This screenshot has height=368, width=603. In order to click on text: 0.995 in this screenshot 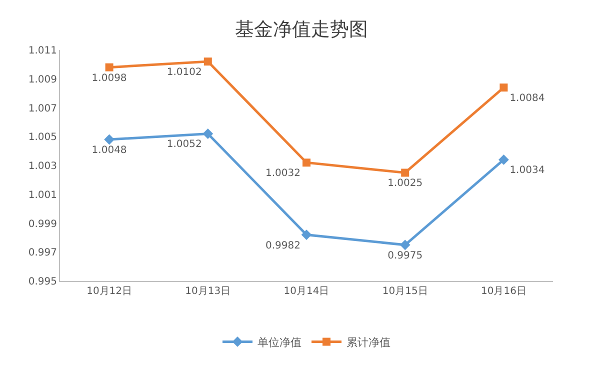, I will do `click(42, 282)`.